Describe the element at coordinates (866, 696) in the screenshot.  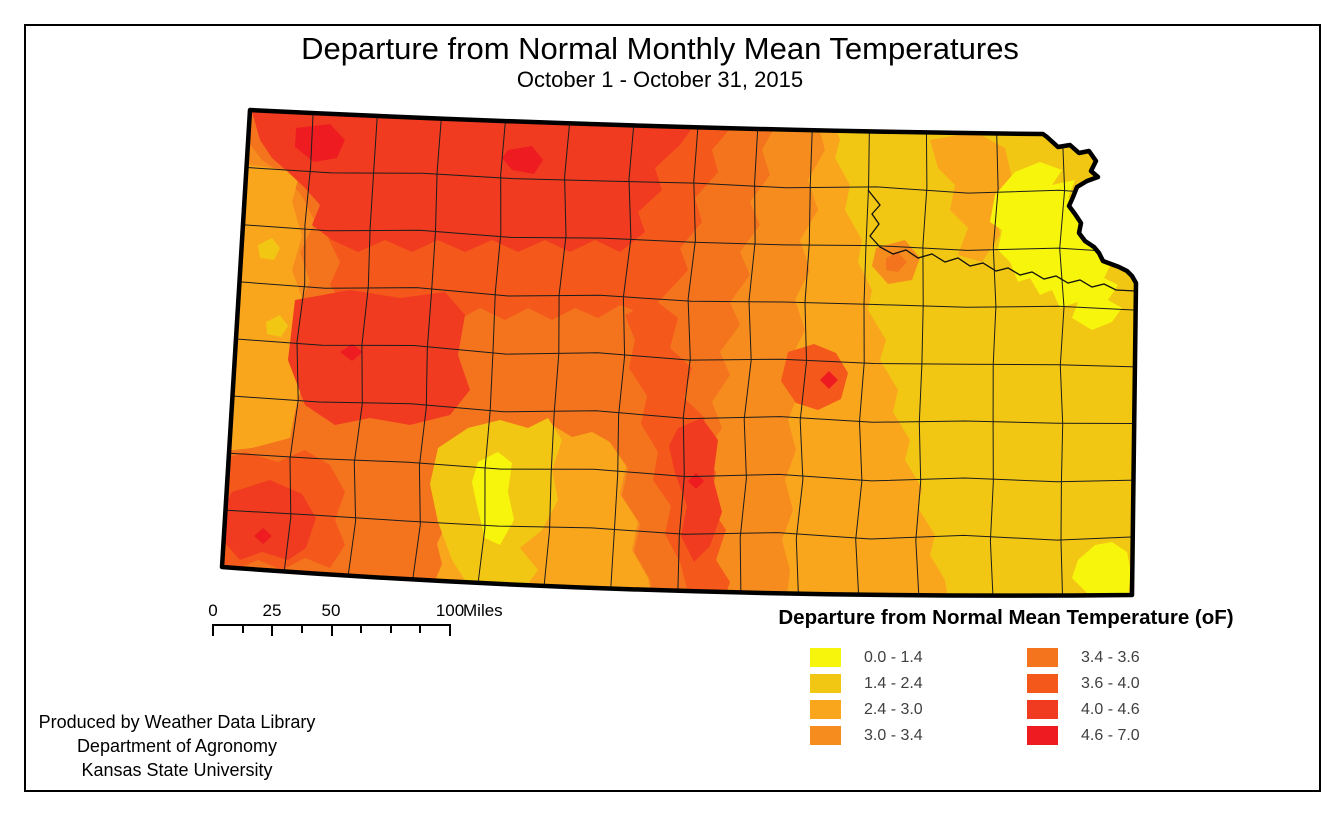
I see `legend-column-left: 0.0 - 1.4 1.4 - 2.4 2.4 - 3.0 3.0 - 3.4` at that location.